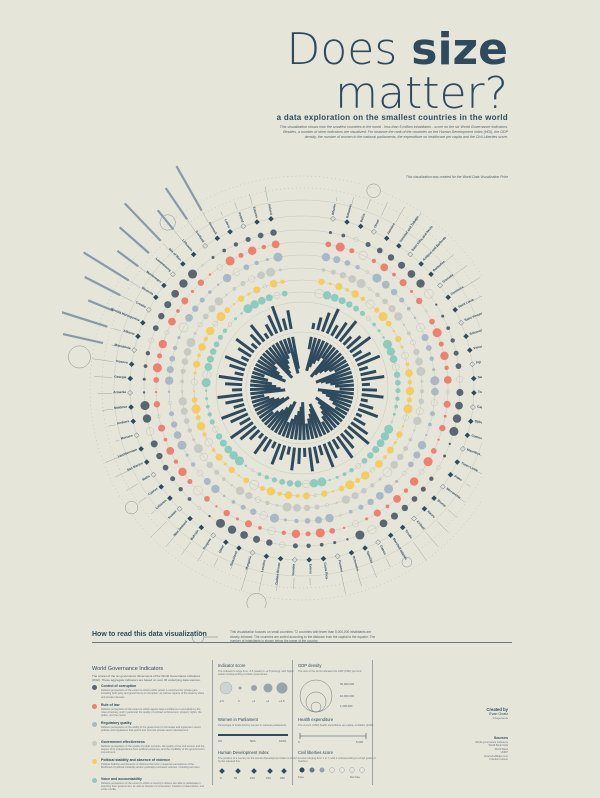 Image resolution: width=600 pixels, height=798 pixels. Describe the element at coordinates (477, 347) in the screenshot. I see `country-label: Vanuatu` at that location.